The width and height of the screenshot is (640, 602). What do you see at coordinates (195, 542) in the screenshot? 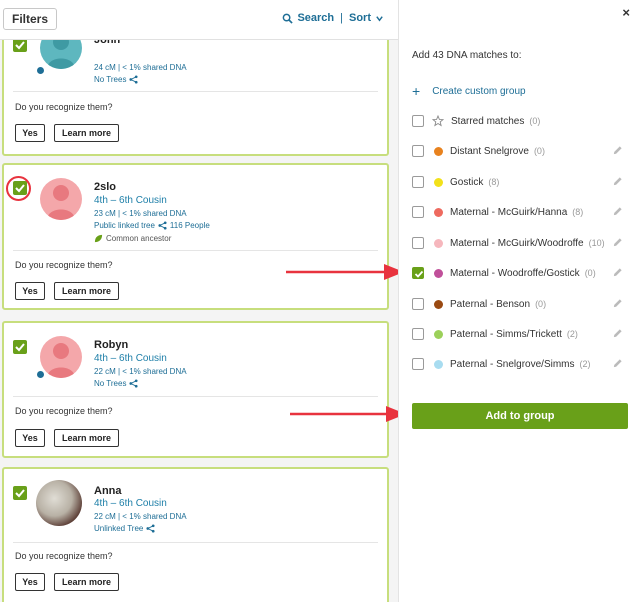
I see `divider` at bounding box center [195, 542].